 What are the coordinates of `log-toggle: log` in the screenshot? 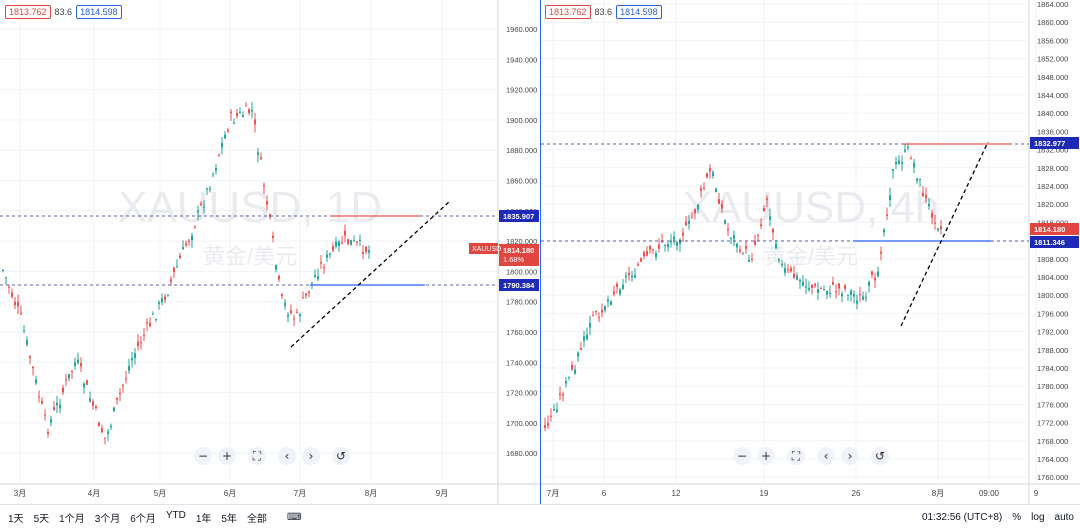 It's located at (1038, 517).